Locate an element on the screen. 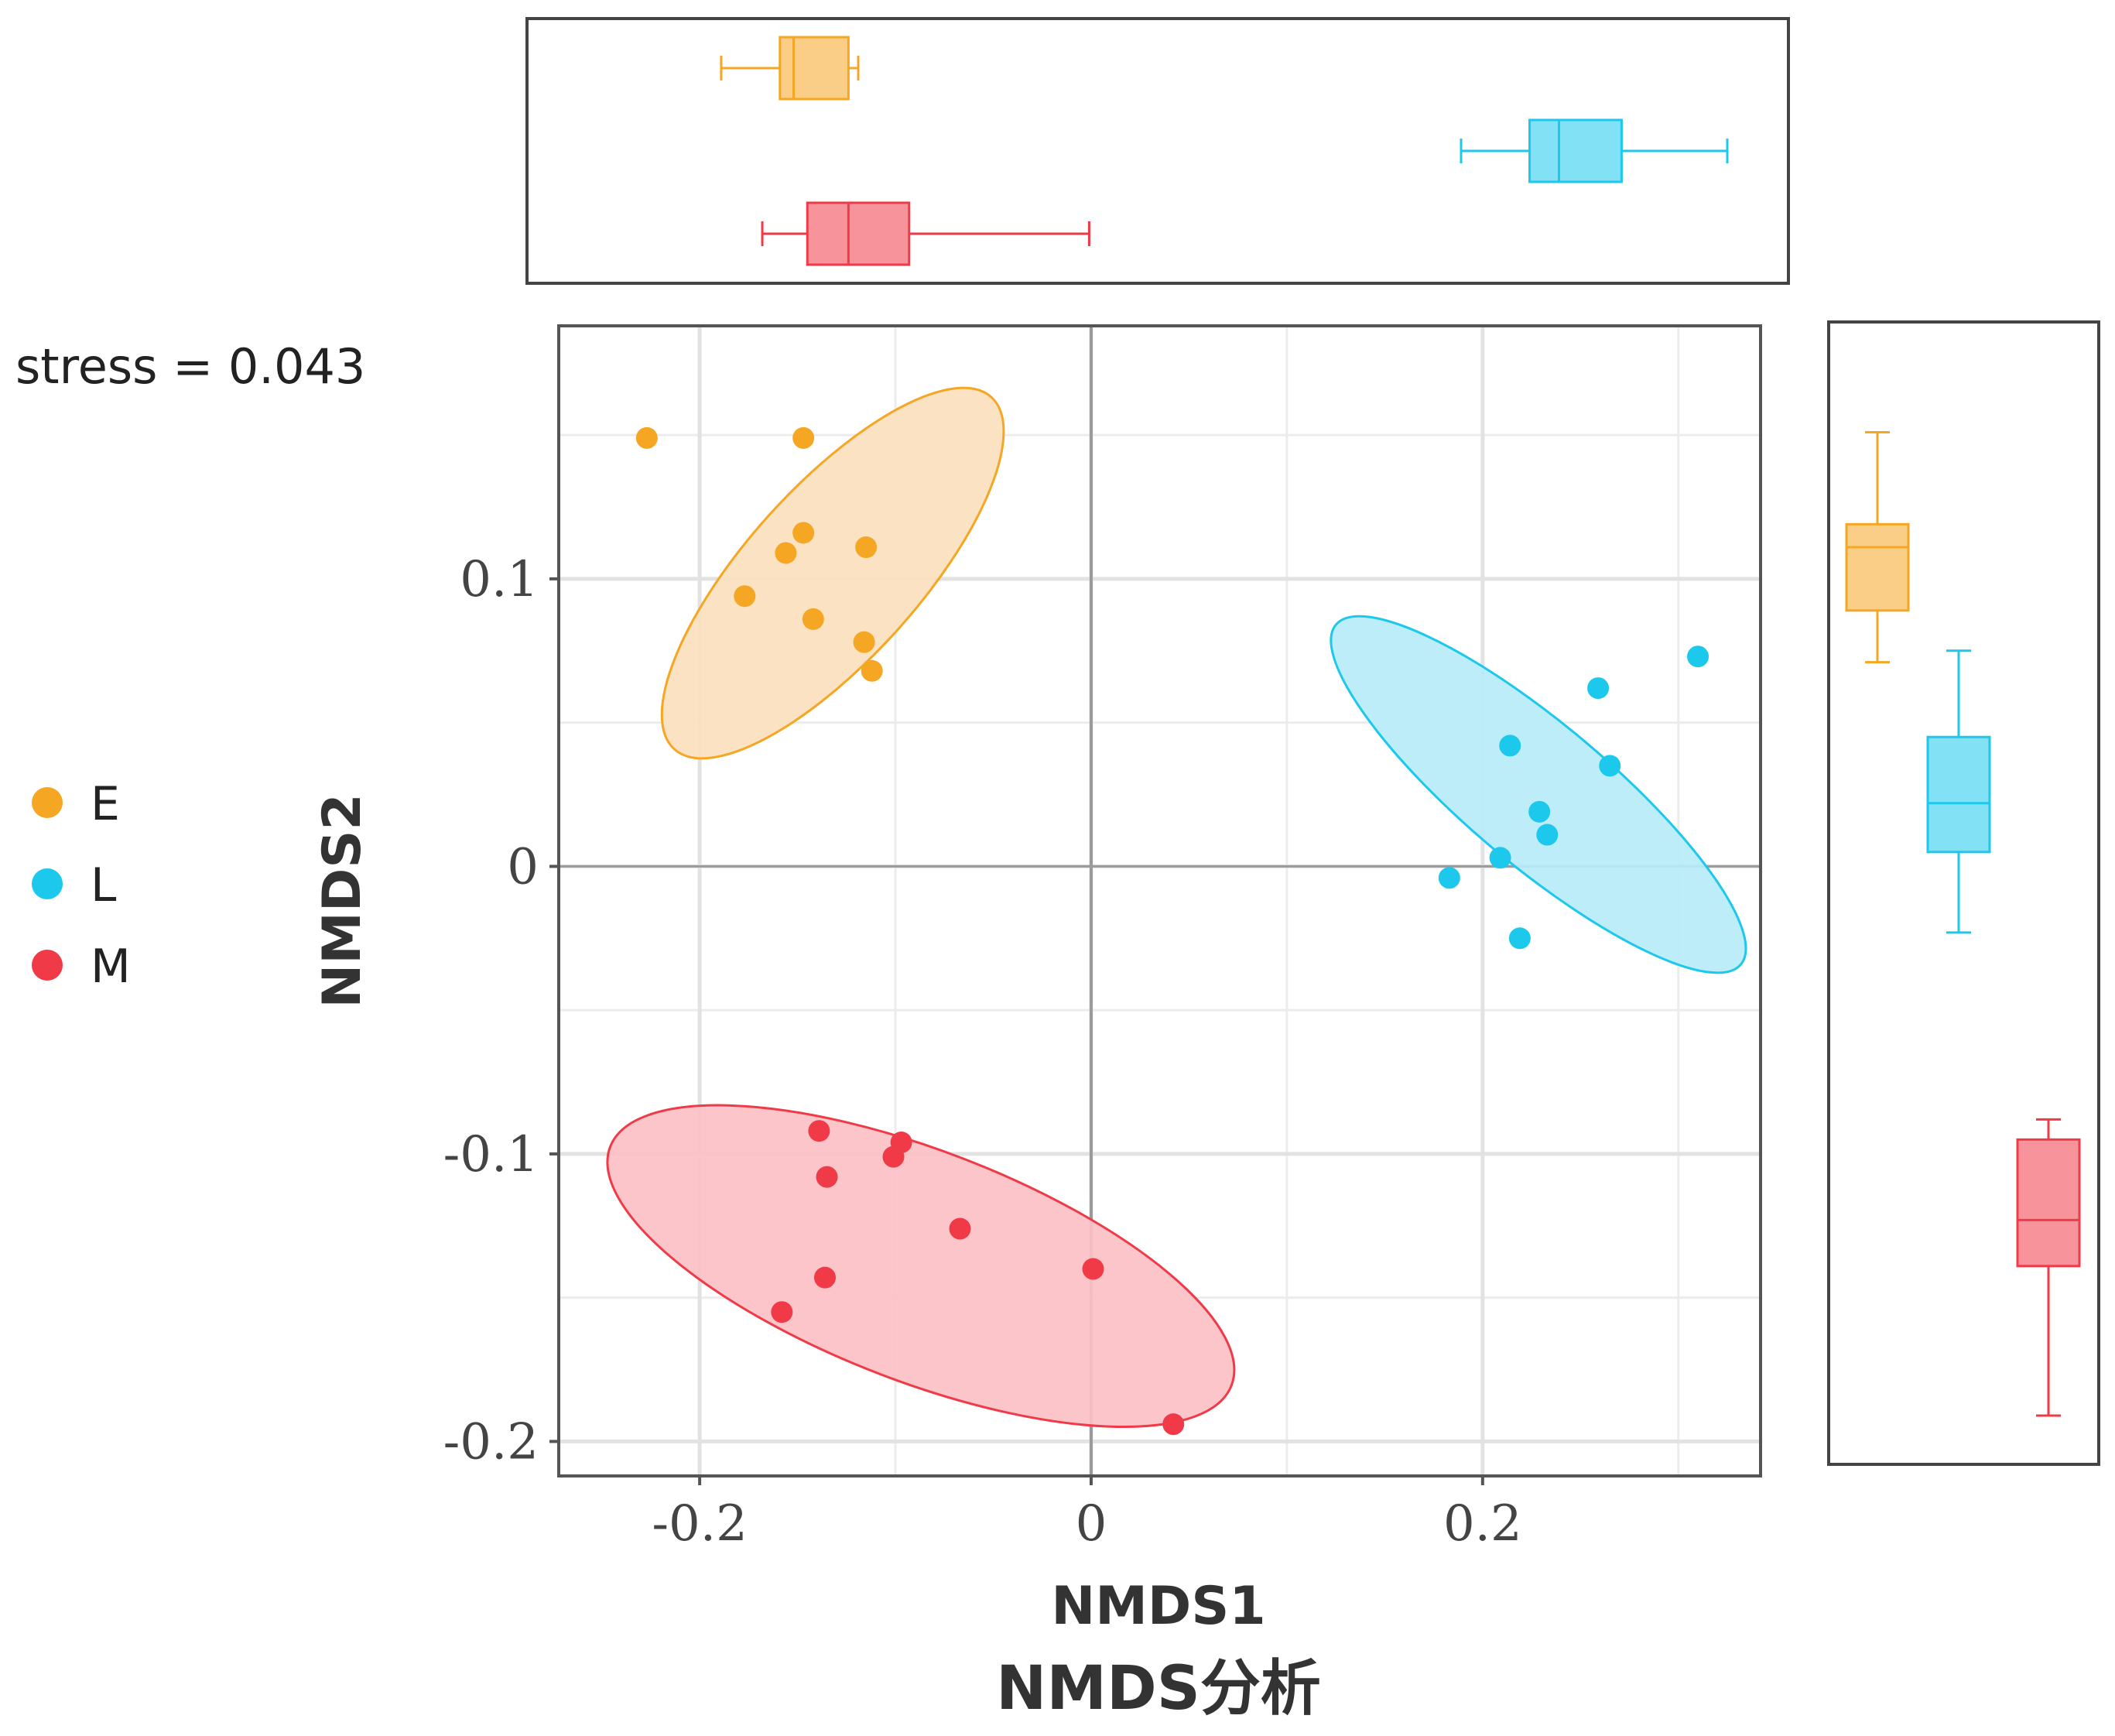 This screenshot has height=1736, width=2115. x-tick-label: -0.2 is located at coordinates (699, 1524).